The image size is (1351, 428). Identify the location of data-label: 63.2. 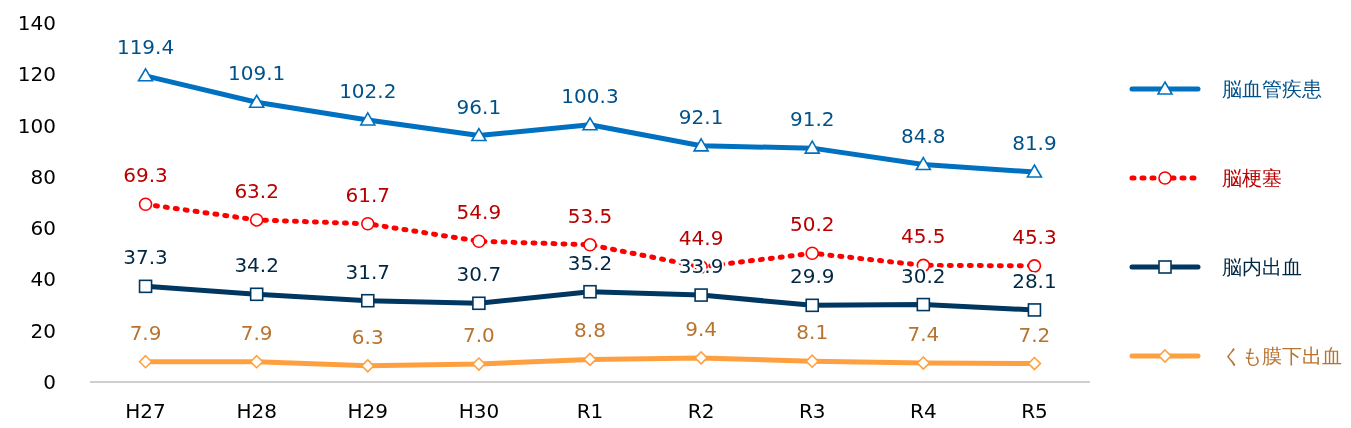
(256, 190).